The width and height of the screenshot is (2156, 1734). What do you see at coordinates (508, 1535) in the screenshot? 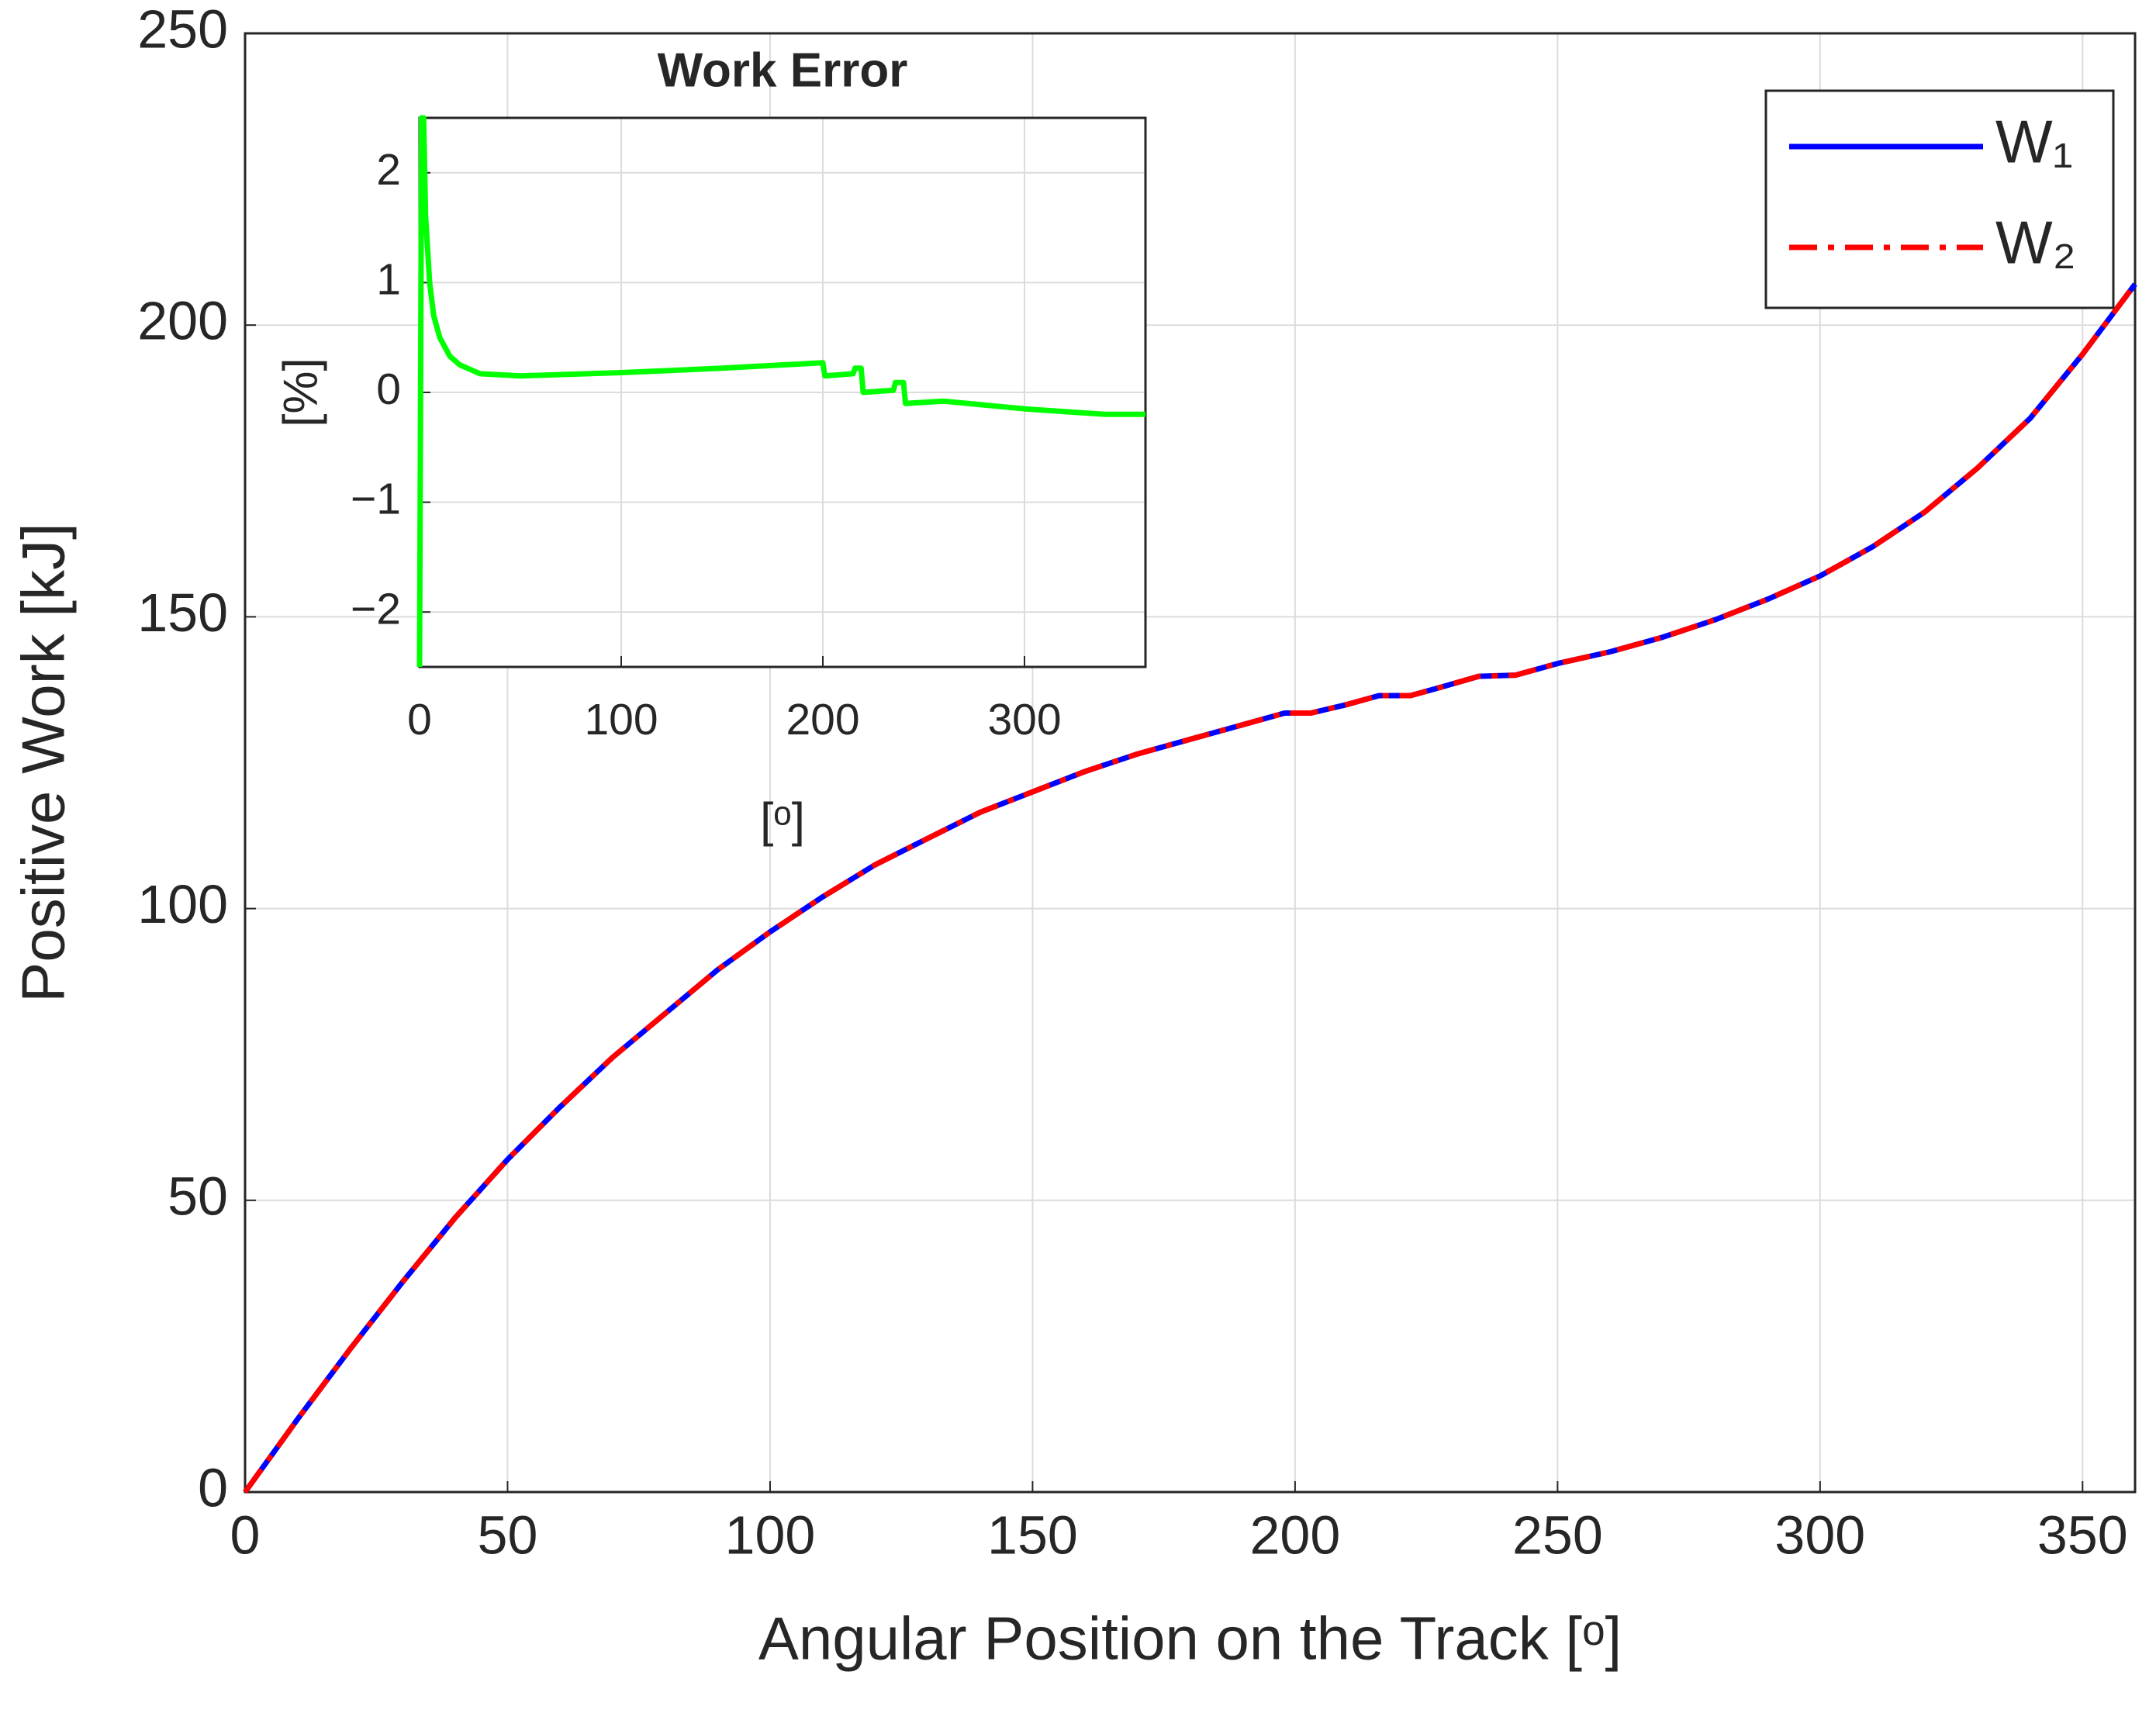
I see `x-tick-label: 50` at bounding box center [508, 1535].